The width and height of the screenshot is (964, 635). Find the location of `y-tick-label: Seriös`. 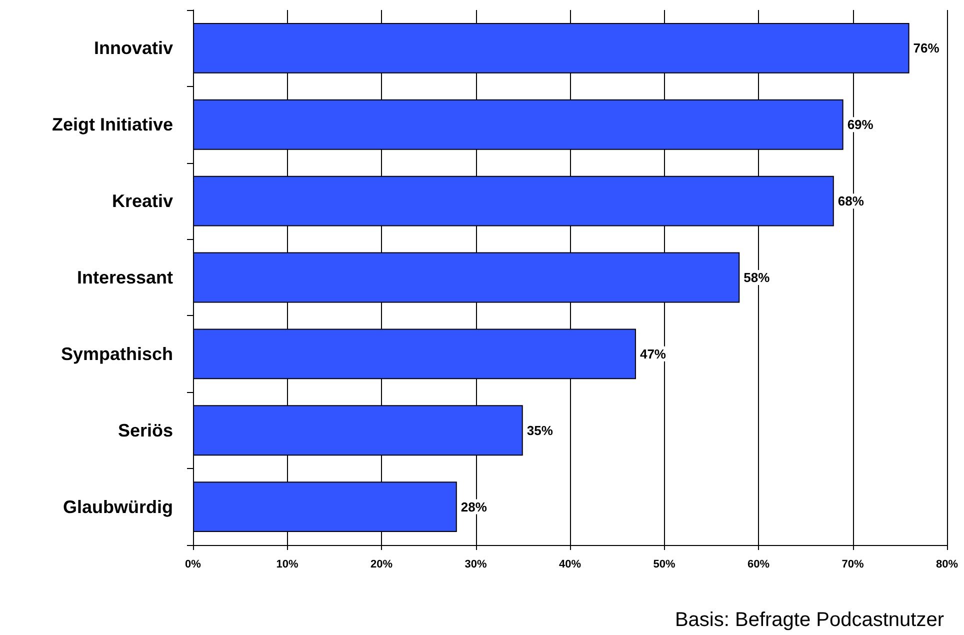

y-tick-label: Seriös is located at coordinates (145, 430).